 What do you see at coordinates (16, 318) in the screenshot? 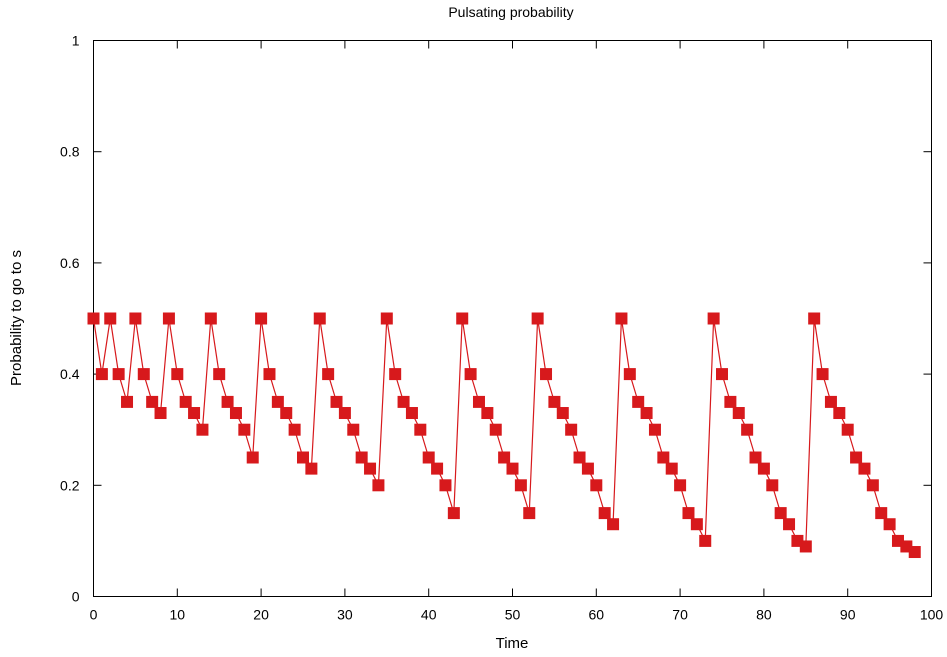
I see `y-axis-label: Probability to go to s` at bounding box center [16, 318].